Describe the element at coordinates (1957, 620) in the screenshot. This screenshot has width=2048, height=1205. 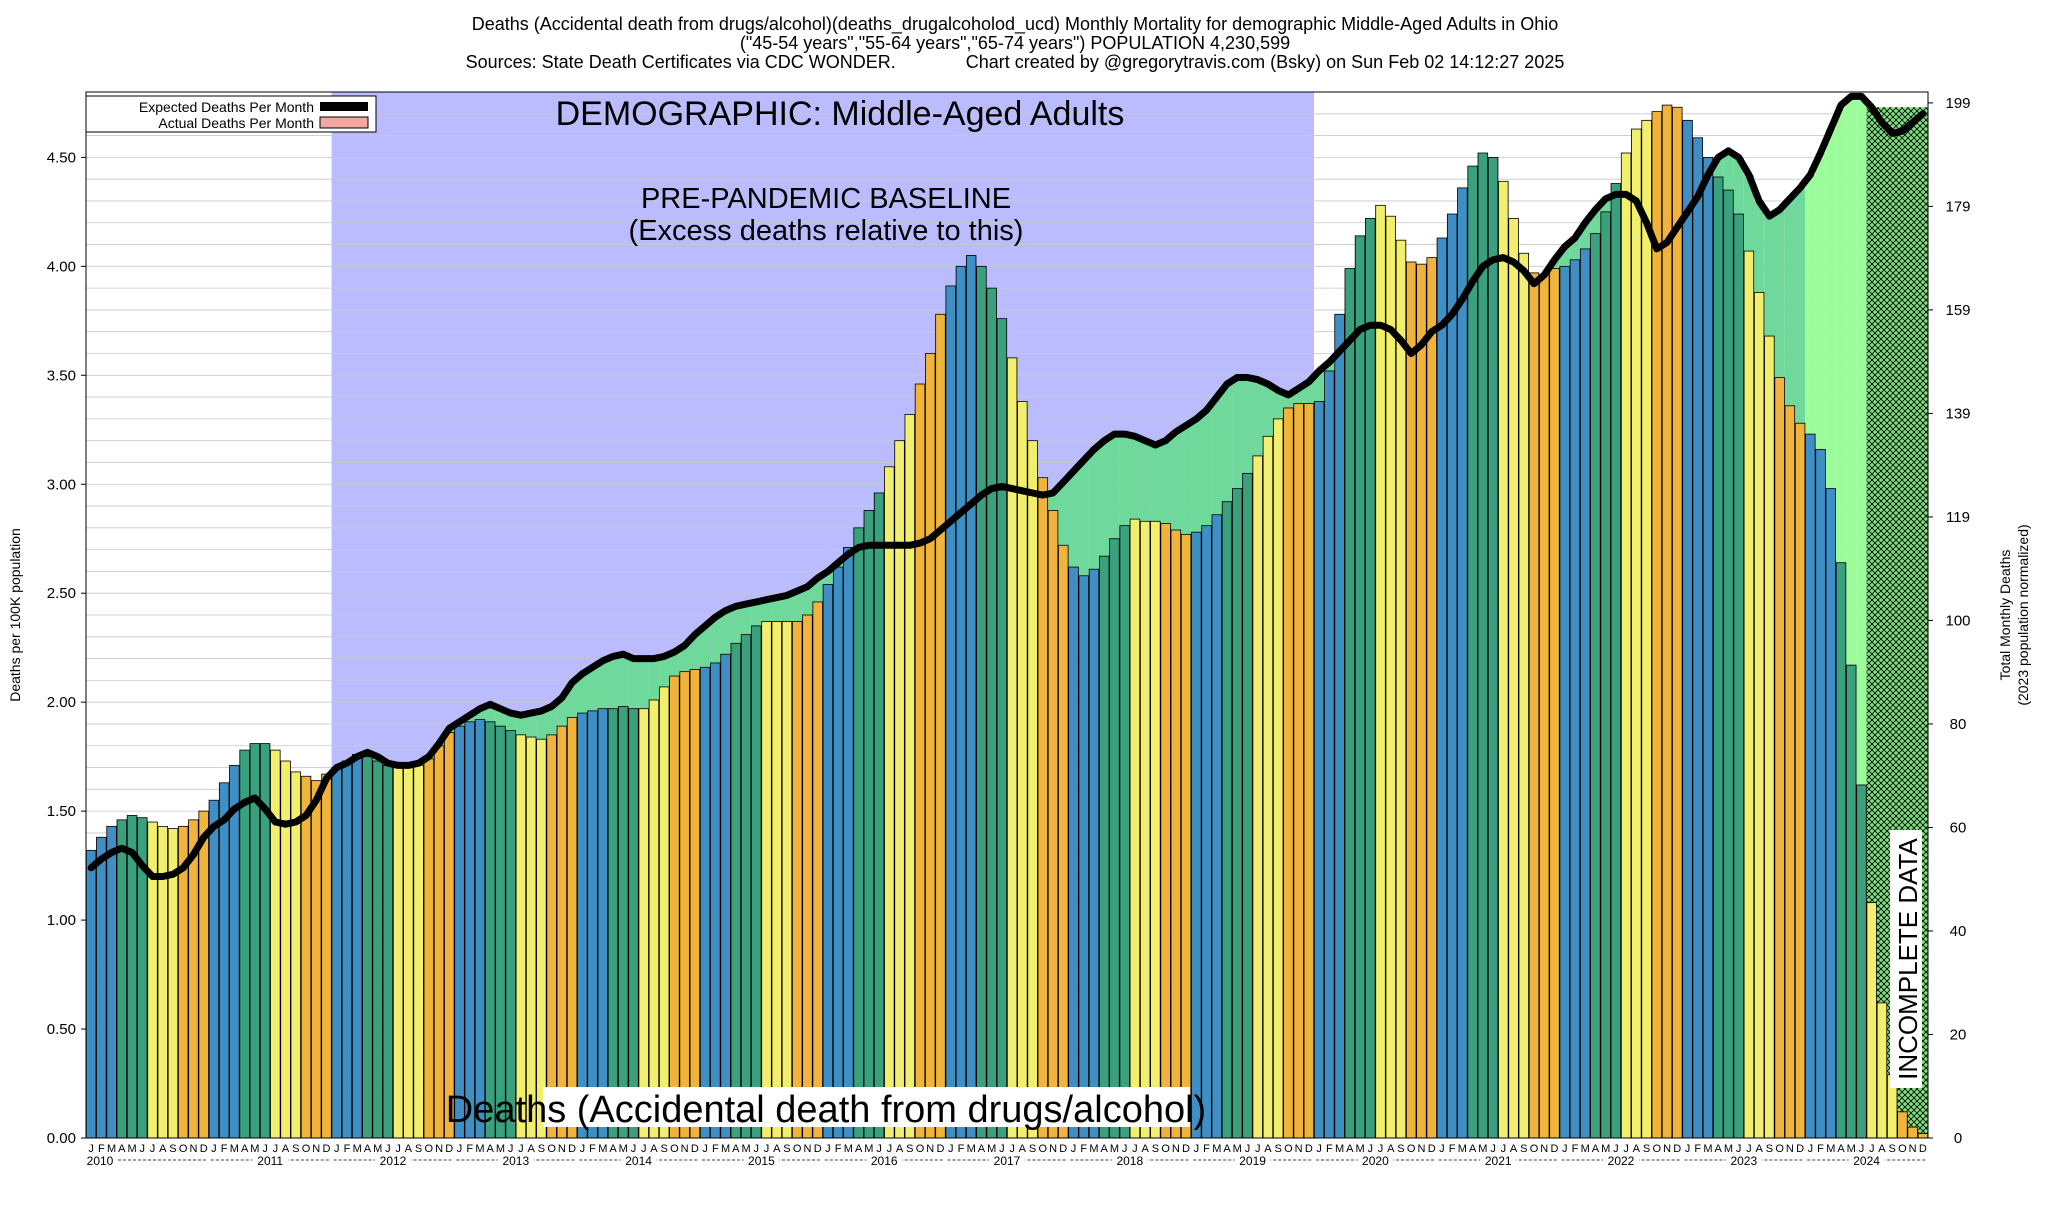
I see `y-tick-label-right: 100` at that location.